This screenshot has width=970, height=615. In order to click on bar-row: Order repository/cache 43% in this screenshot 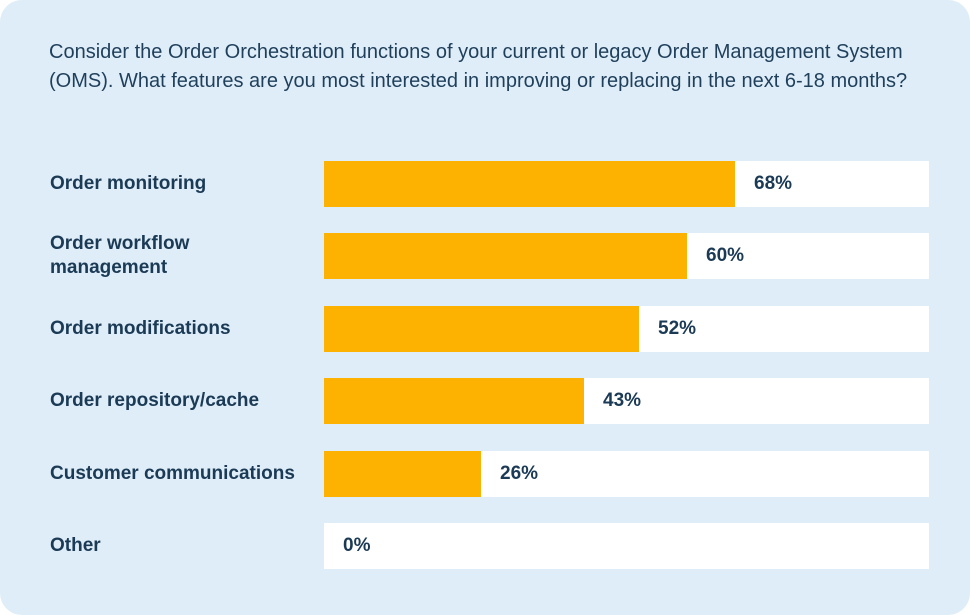, I will do `click(485, 401)`.